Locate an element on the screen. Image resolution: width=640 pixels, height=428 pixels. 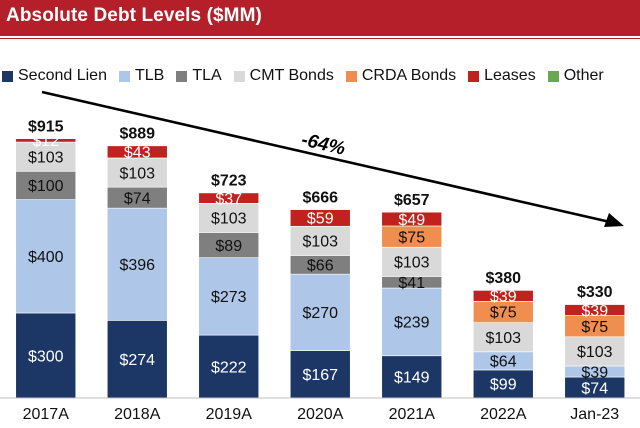
total-label: $723 is located at coordinates (229, 181).